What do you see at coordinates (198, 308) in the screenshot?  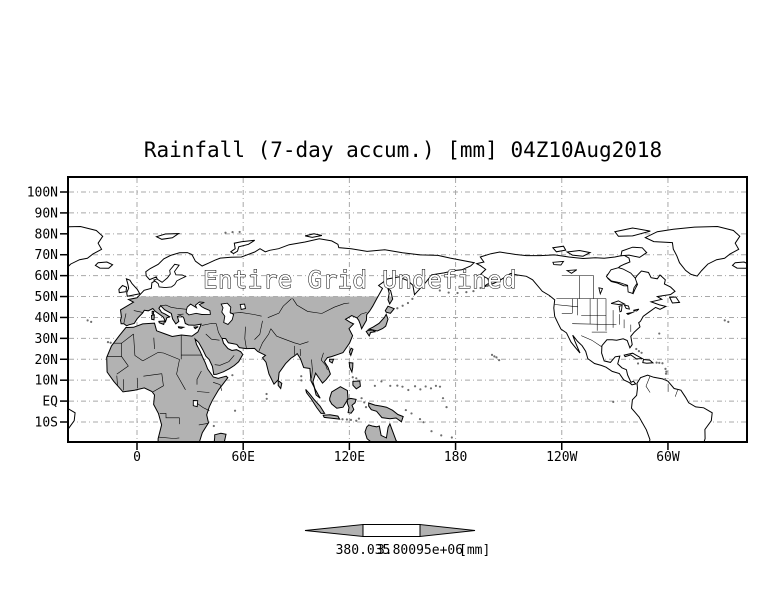 I see `inland-sea` at bounding box center [198, 308].